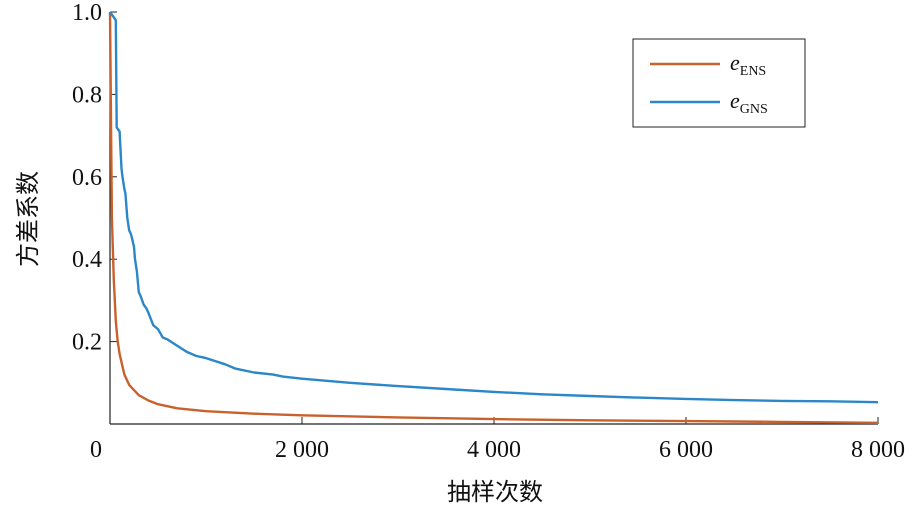 This screenshot has height=508, width=922. What do you see at coordinates (686, 450) in the screenshot?
I see `x-tick-label: 6 000` at bounding box center [686, 450].